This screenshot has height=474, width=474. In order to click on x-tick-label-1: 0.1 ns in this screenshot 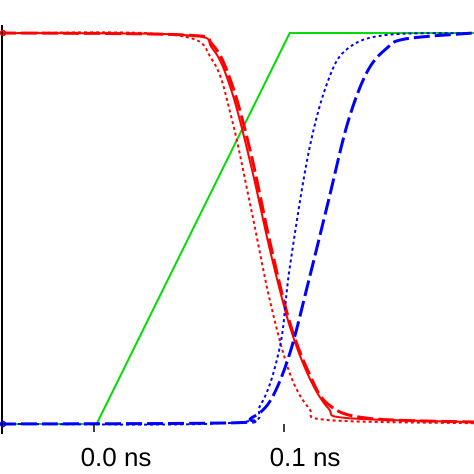, I will do `click(305, 457)`.